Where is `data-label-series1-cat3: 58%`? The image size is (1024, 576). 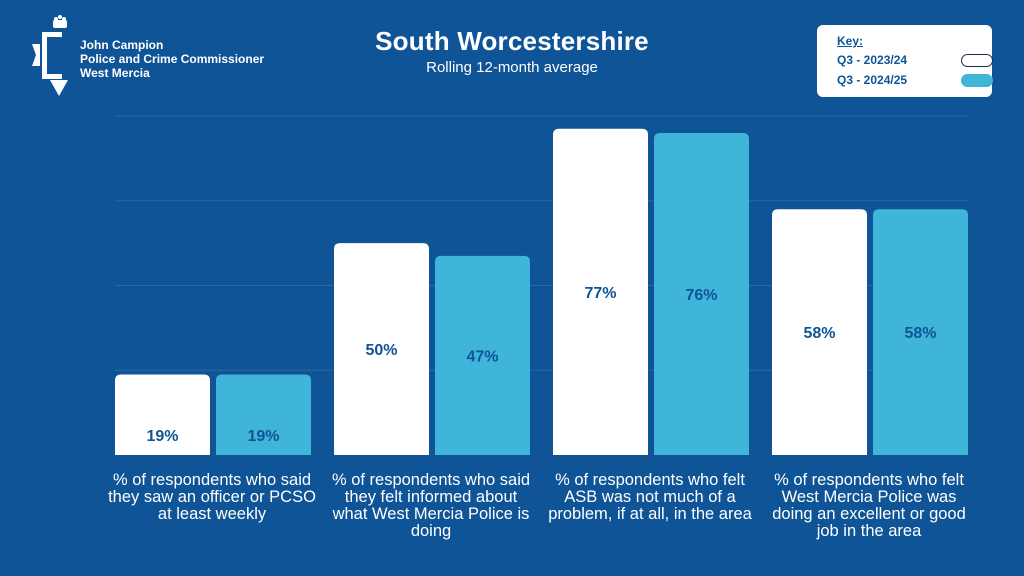 data-label-series1-cat3: 58% is located at coordinates (920, 333).